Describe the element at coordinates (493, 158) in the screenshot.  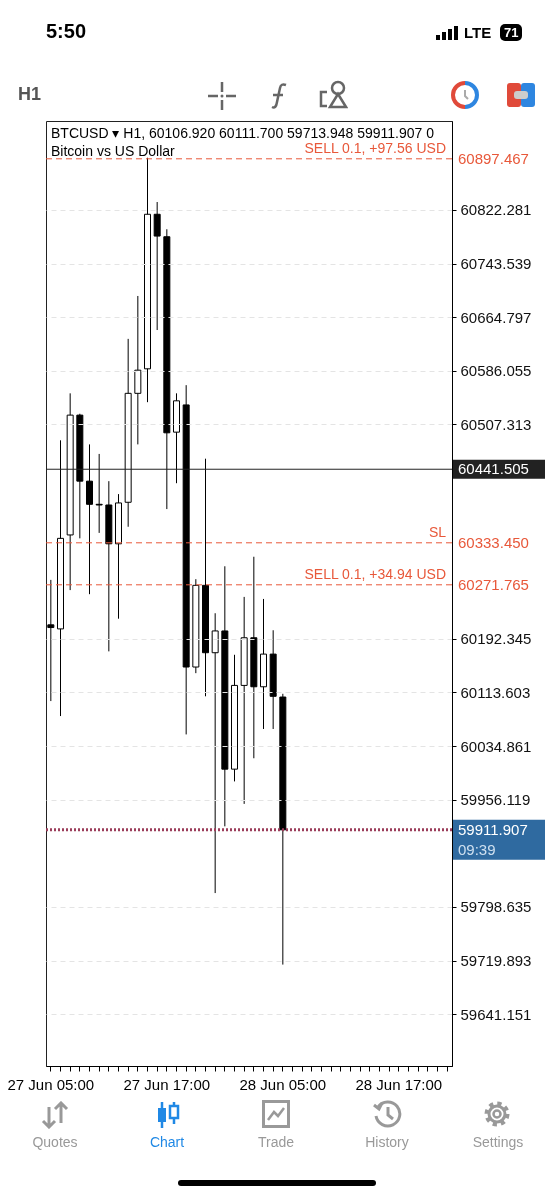
I see `text: 60897.467` at that location.